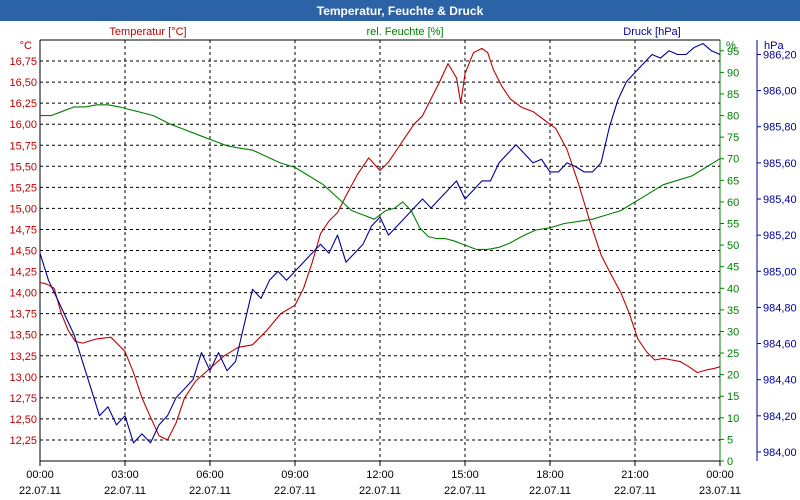  What do you see at coordinates (23, 125) in the screenshot?
I see `temperature-tick-label: 16,00` at bounding box center [23, 125].